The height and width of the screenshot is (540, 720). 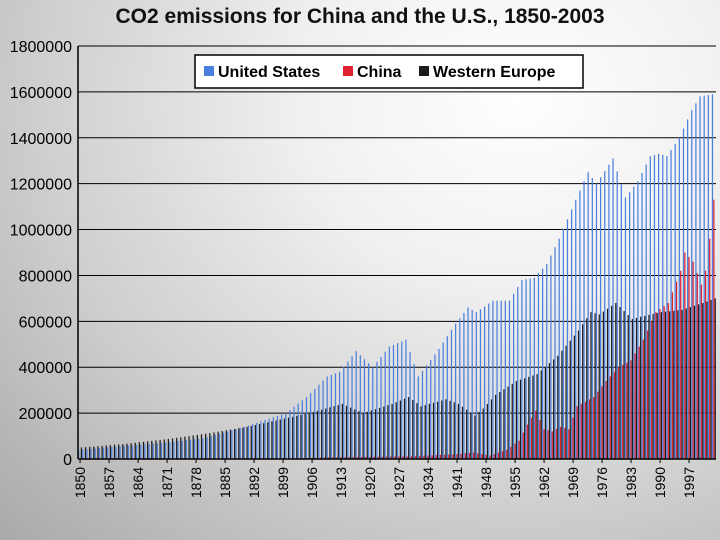 What do you see at coordinates (449, 456) in the screenshot?
I see `bar-china-1939` at bounding box center [449, 456].